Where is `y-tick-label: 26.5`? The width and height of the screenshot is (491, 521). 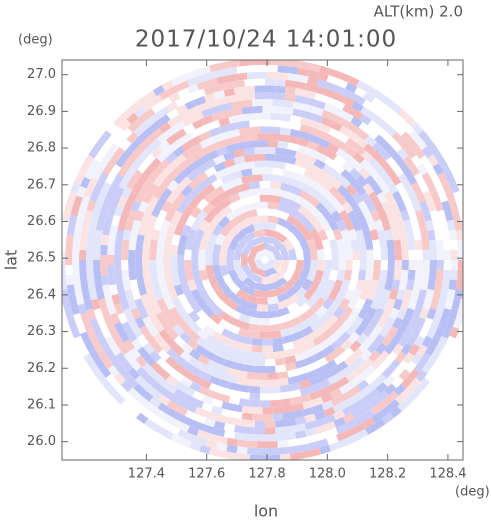
y-tick-label: 26.5 is located at coordinates (41, 258).